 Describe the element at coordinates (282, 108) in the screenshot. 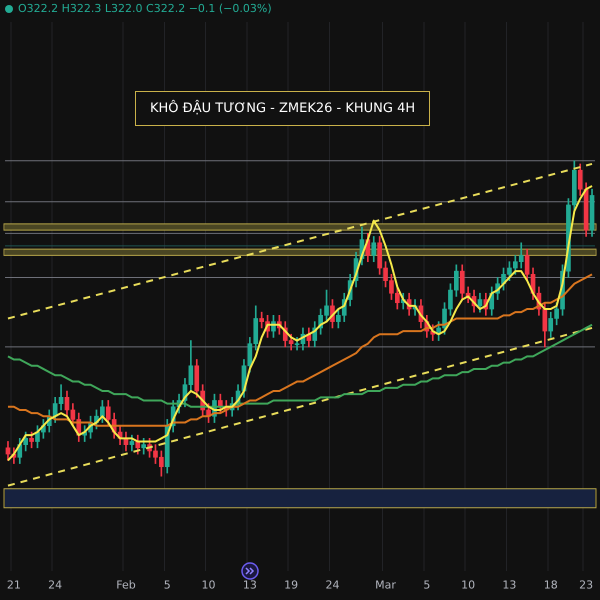

I see `chart-title: KHÔ ĐẬU TƯƠNG - ZMEK26 - KHUNG 4H` at that location.